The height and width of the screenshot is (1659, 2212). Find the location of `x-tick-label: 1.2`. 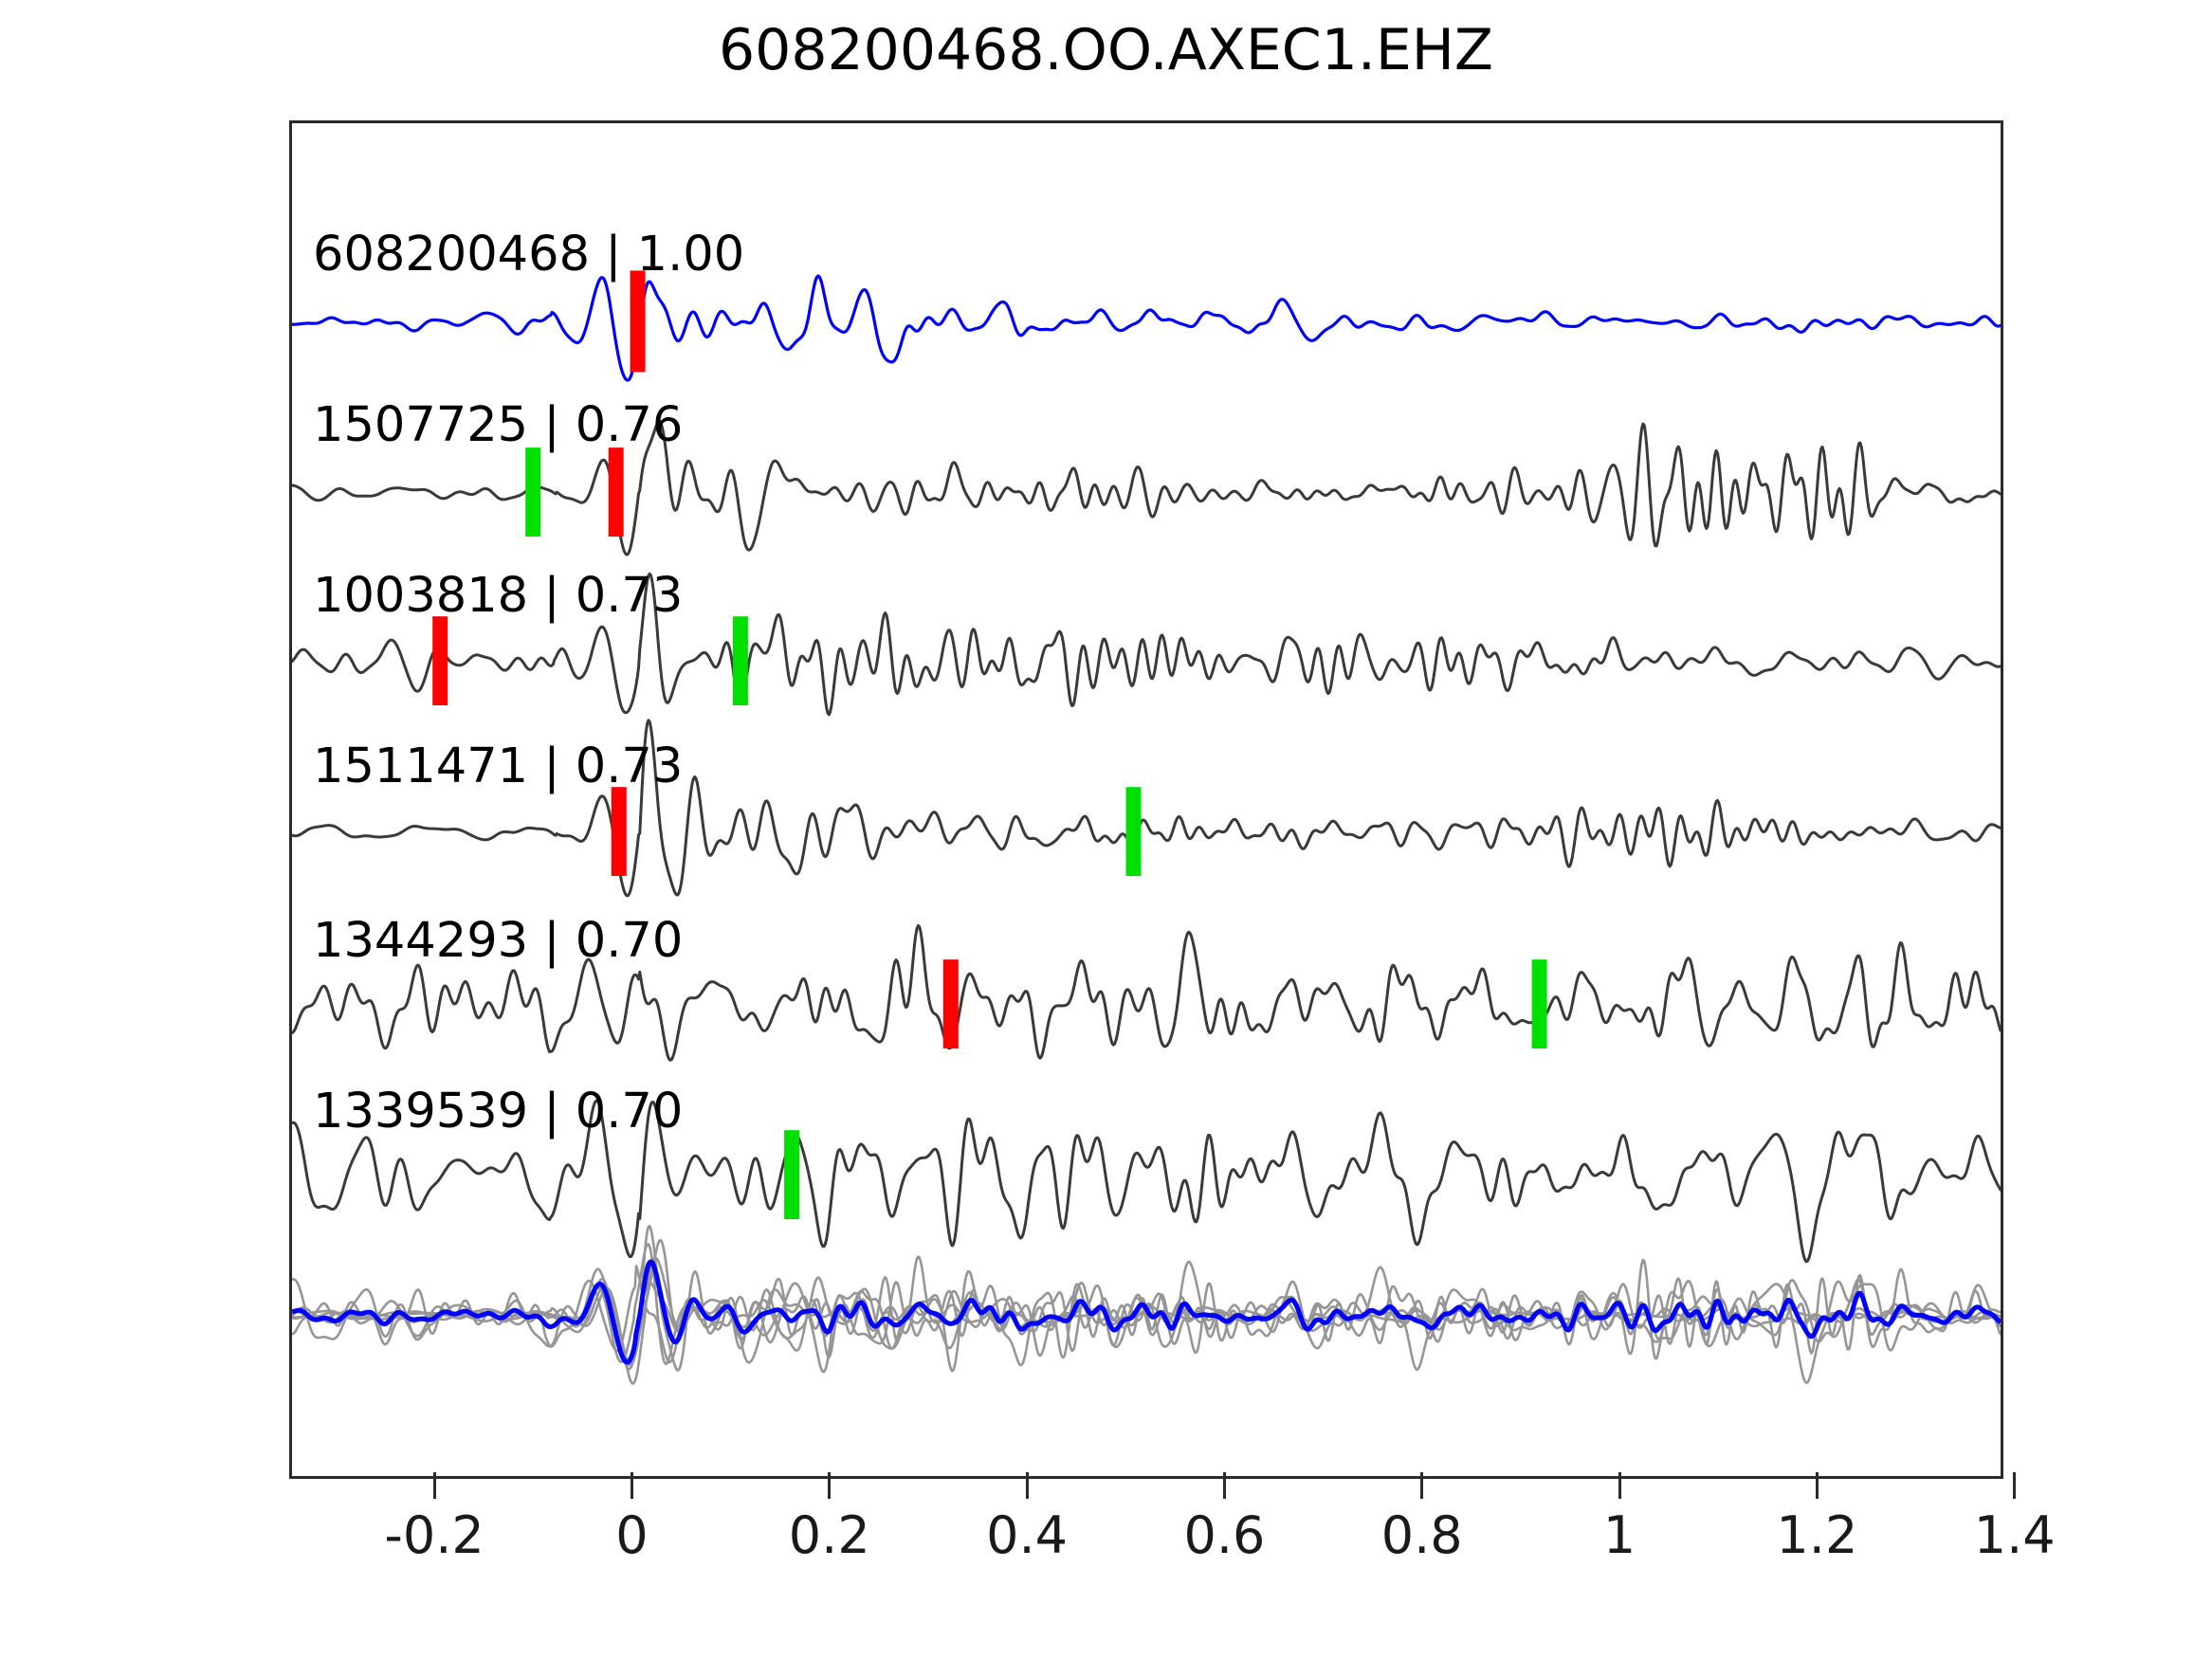

x-tick-label: 1.2 is located at coordinates (1817, 1535).